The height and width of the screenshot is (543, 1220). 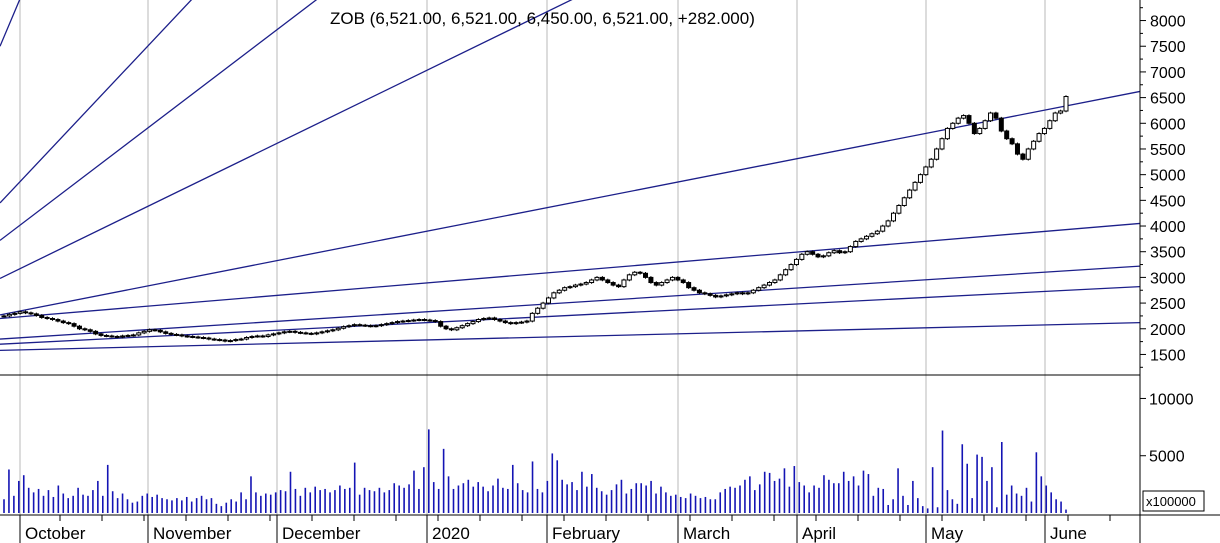 I want to click on fan-line, so click(x=570, y=302).